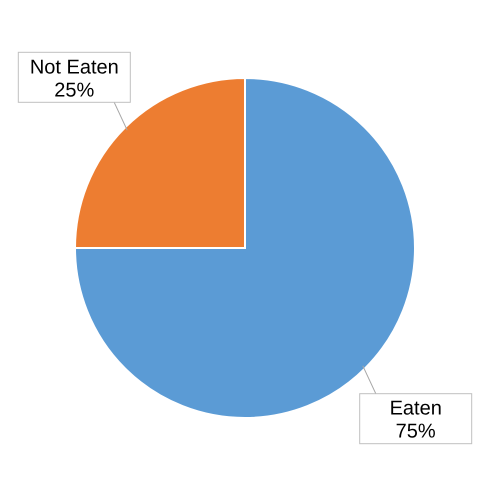 This screenshot has height=490, width=491. Describe the element at coordinates (74, 67) in the screenshot. I see `slice-label: Not Eaten` at that location.